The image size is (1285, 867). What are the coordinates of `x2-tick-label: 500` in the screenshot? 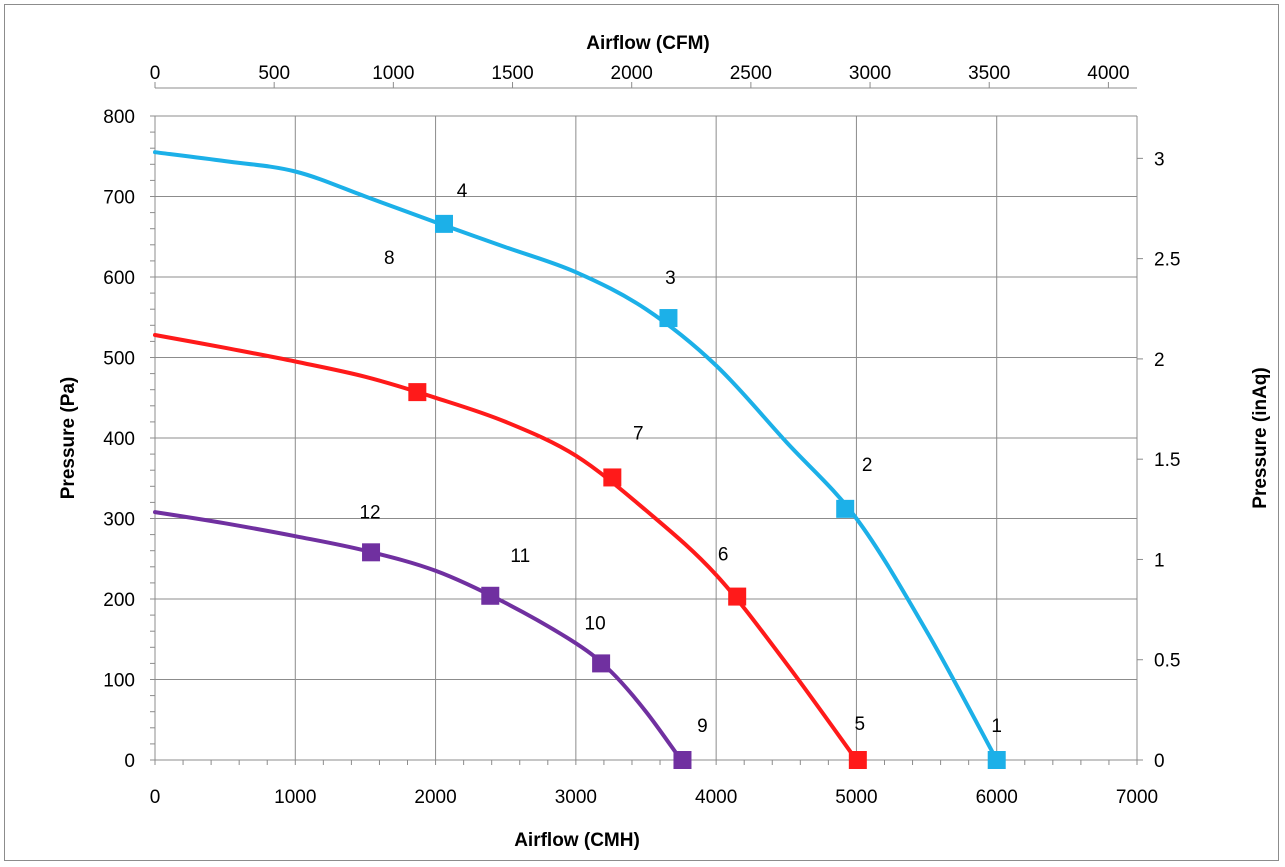 It's located at (274, 73).